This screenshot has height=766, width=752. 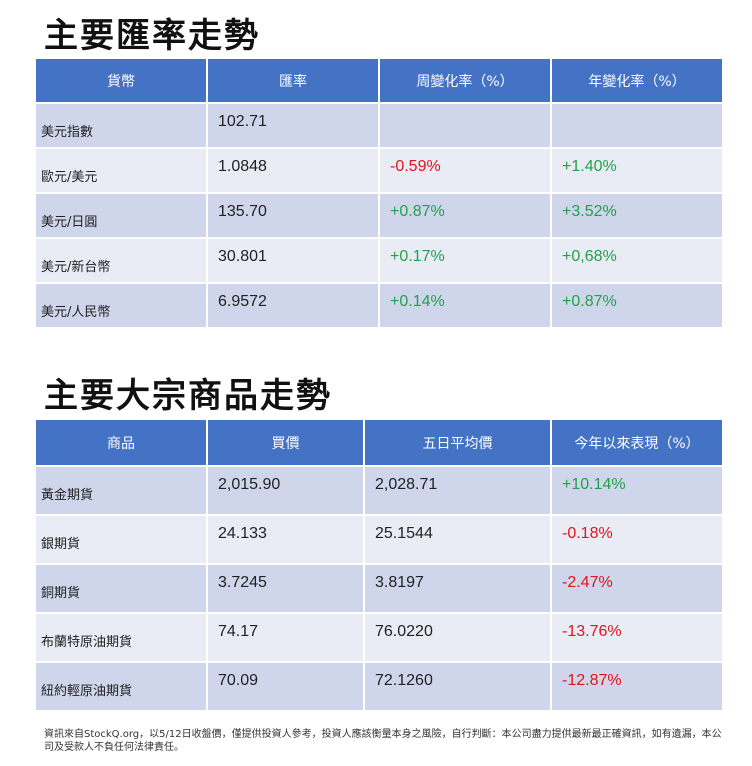 I want to click on fx-rate: 135.70, so click(x=293, y=215).